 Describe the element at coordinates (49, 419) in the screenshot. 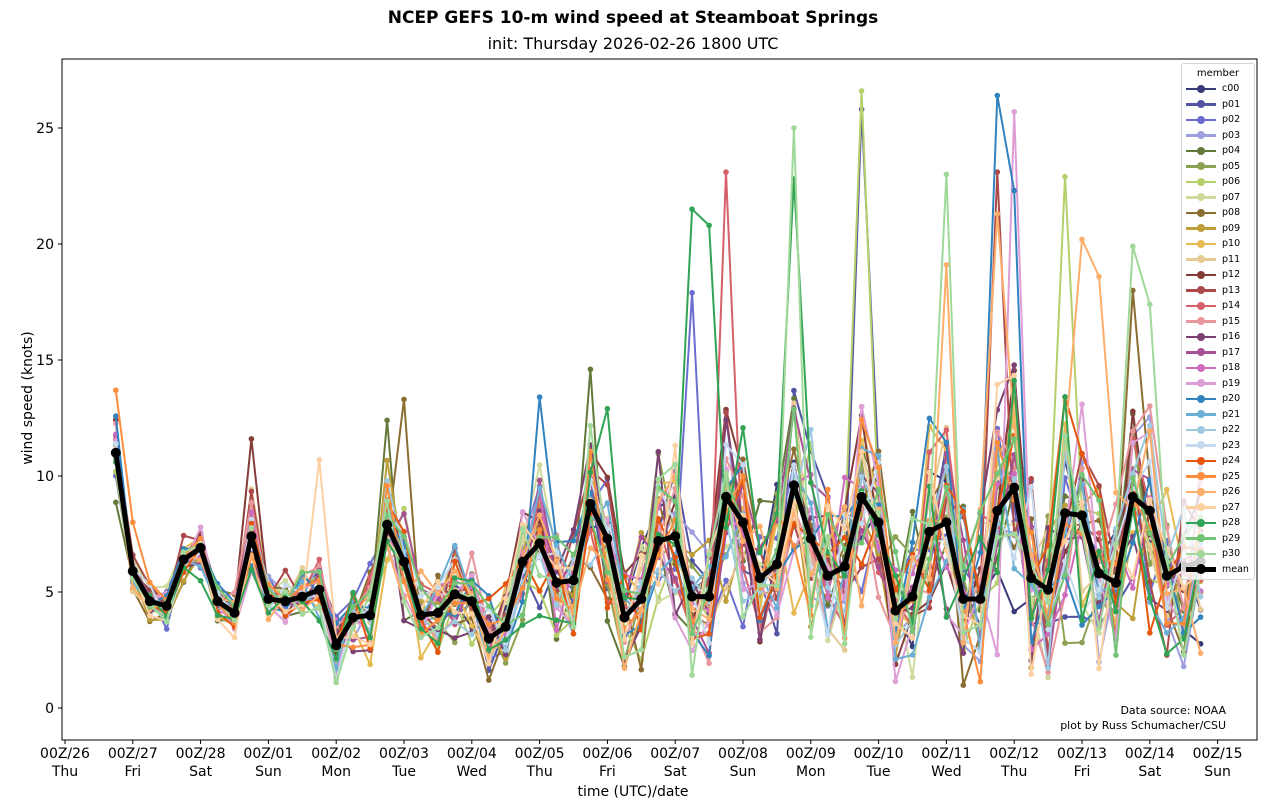

I see `y-axis-ticks: 0 5 10 15 20 25` at that location.